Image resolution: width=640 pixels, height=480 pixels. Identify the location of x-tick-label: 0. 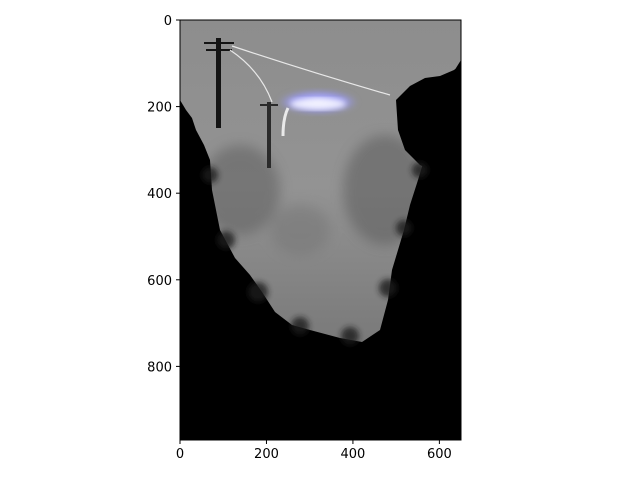
(180, 454).